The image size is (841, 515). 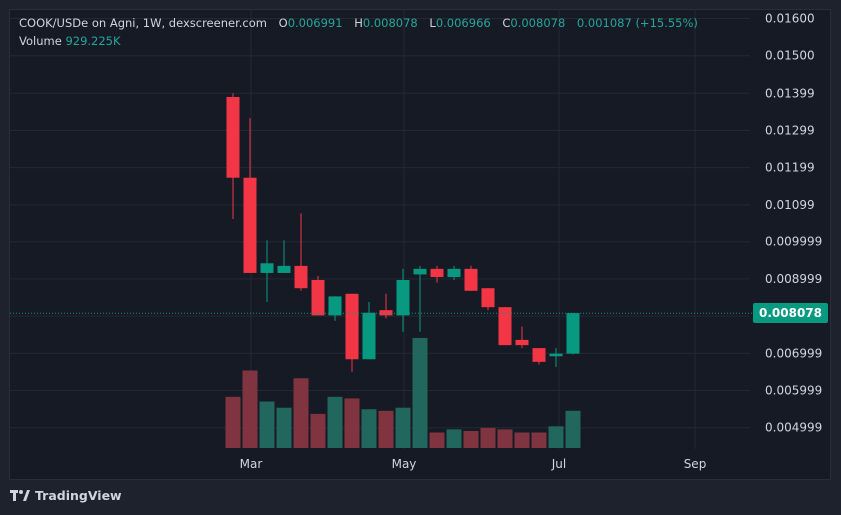 I want to click on last-price-badge: 0.008078, so click(x=790, y=313).